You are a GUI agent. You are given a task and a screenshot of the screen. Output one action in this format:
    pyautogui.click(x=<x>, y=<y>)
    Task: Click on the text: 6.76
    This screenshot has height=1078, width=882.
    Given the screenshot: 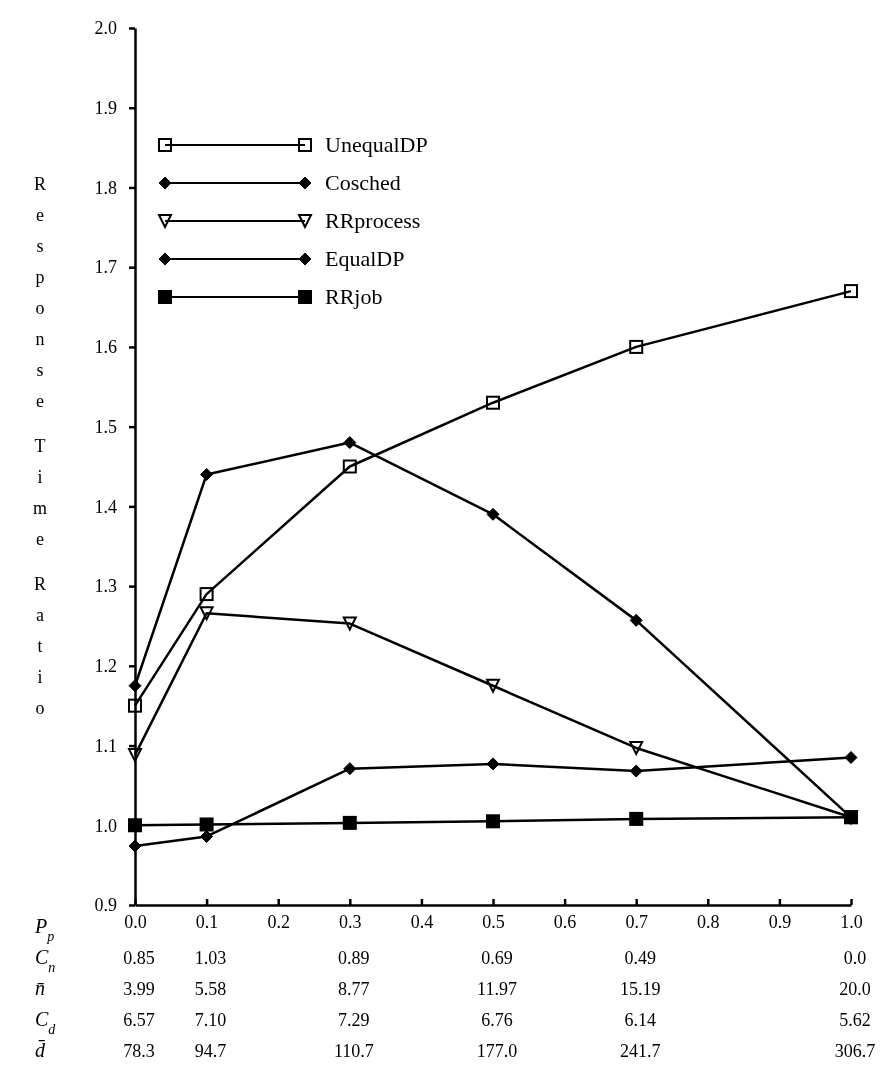 What is the action you would take?
    pyautogui.click(x=497, y=1020)
    